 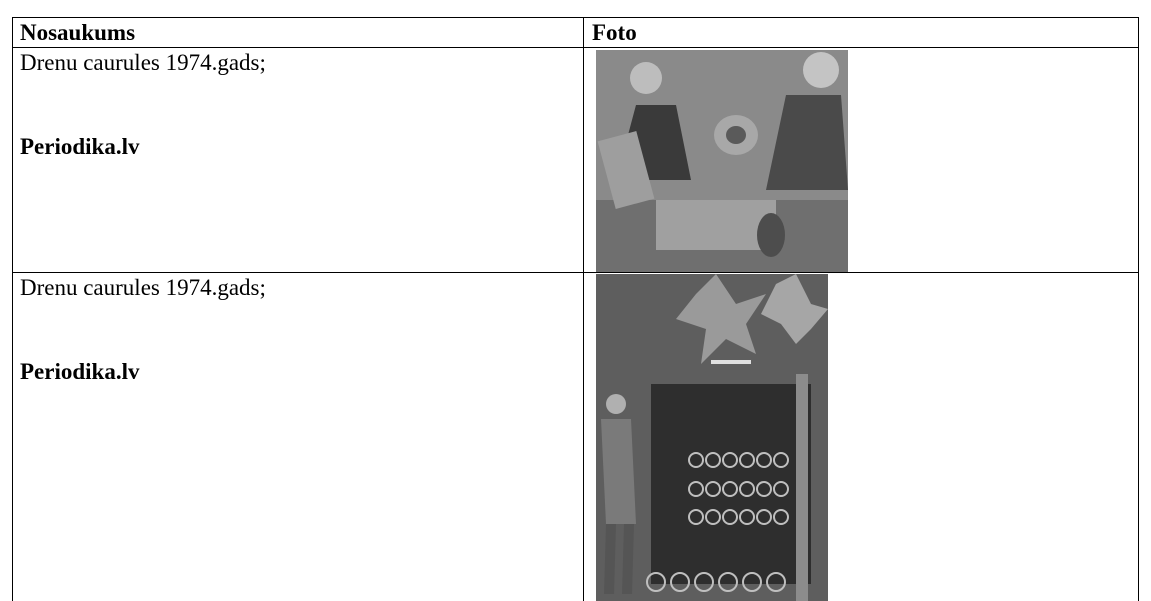 What do you see at coordinates (614, 32) in the screenshot?
I see `header-cell: Foto` at bounding box center [614, 32].